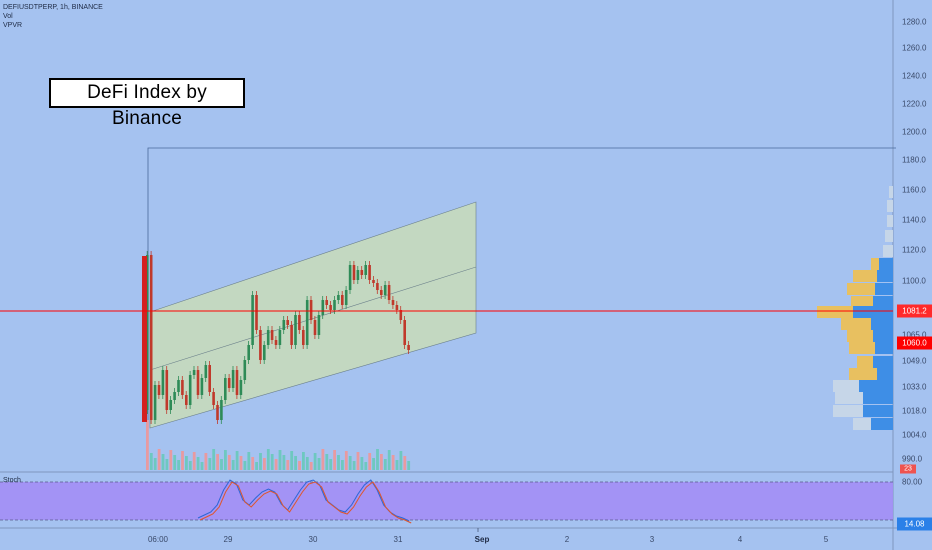  Describe the element at coordinates (914, 76) in the screenshot. I see `price-label: 1240.0` at that location.